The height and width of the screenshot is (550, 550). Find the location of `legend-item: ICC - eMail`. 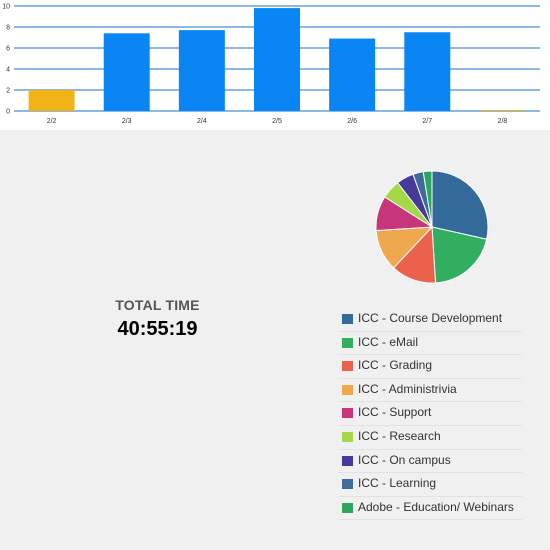

legend-item: ICC - eMail is located at coordinates (430, 344).